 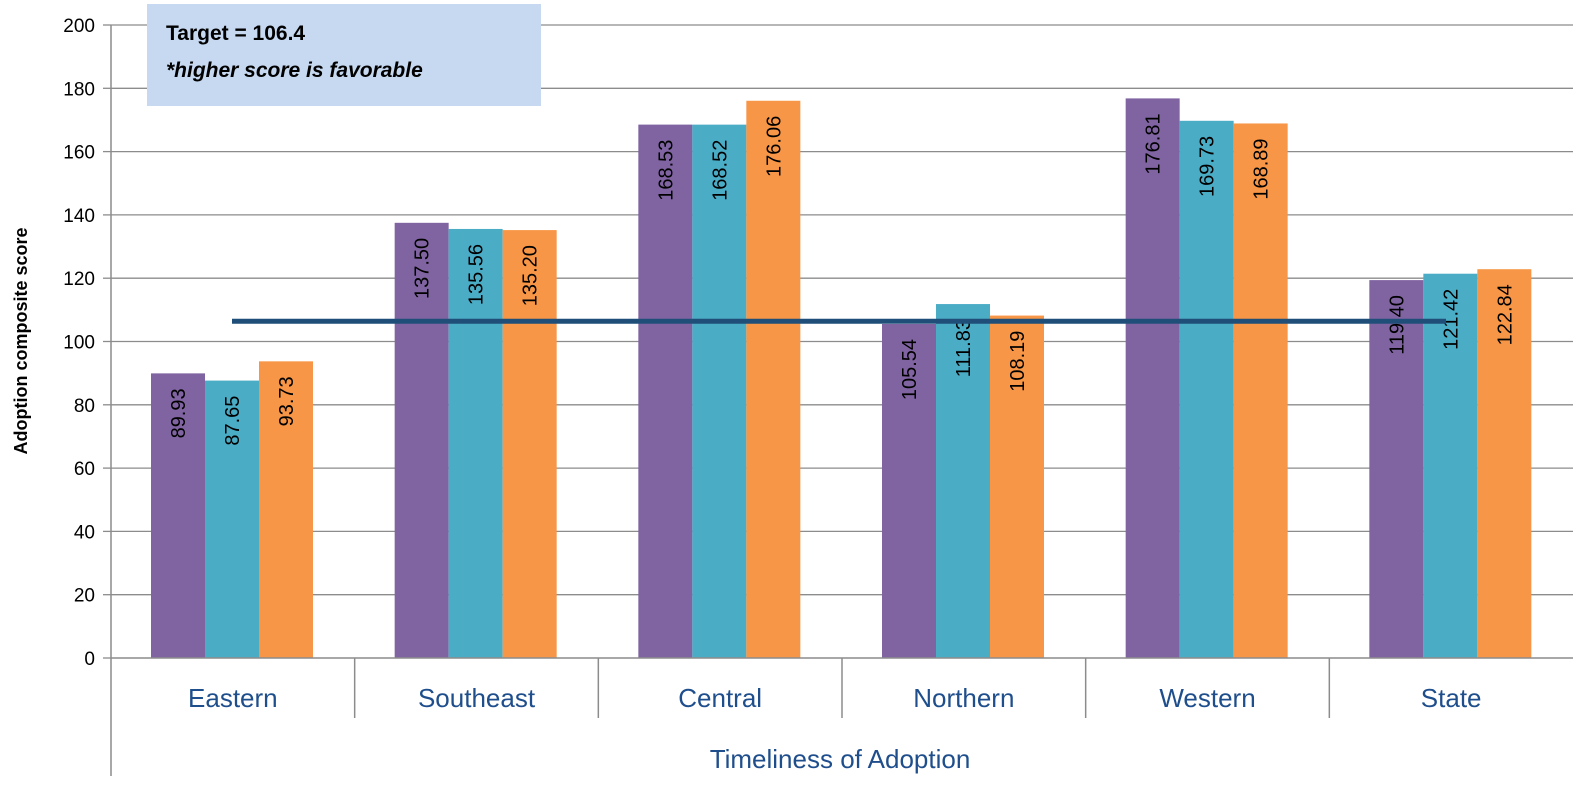 What do you see at coordinates (720, 698) in the screenshot?
I see `x-tick-label: Central` at bounding box center [720, 698].